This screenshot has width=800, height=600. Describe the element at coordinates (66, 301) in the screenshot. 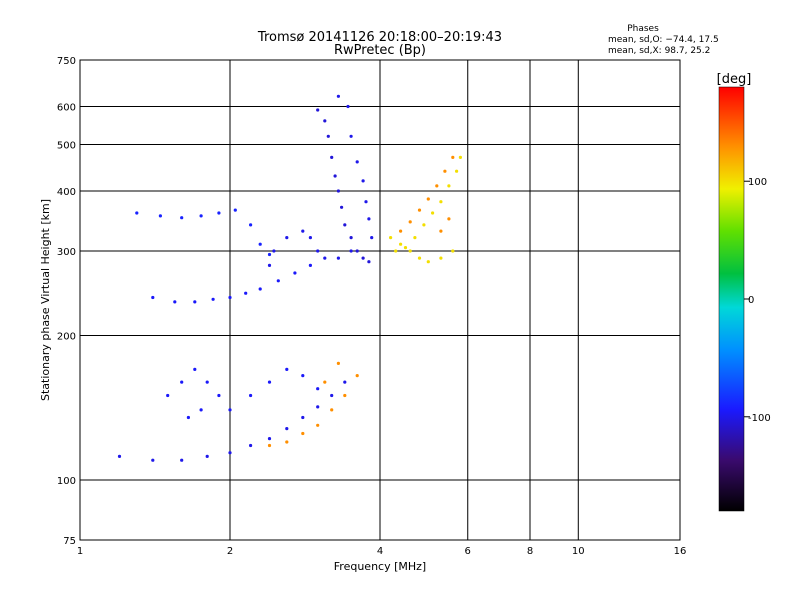

I see `y-axis-ticks: 75 100 200 300 400 500 600 750` at that location.